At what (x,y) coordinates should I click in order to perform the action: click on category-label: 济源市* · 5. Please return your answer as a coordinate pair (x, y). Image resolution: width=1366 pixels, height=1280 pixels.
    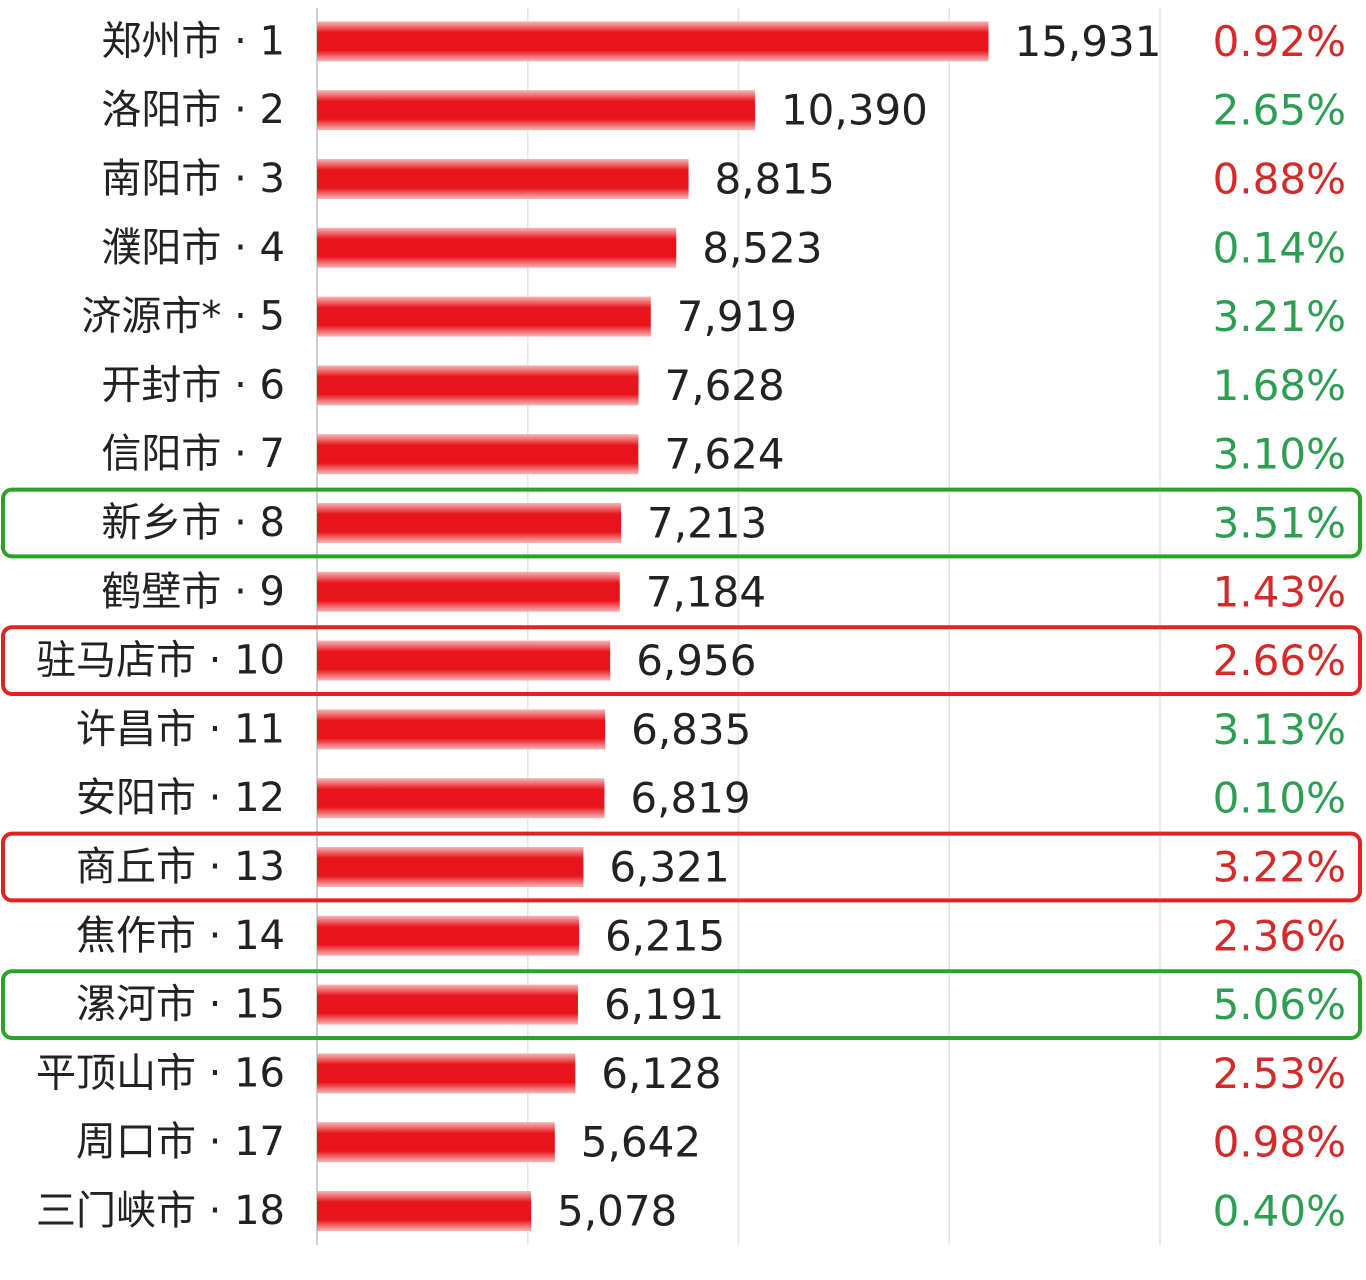
    Looking at the image, I should click on (183, 317).